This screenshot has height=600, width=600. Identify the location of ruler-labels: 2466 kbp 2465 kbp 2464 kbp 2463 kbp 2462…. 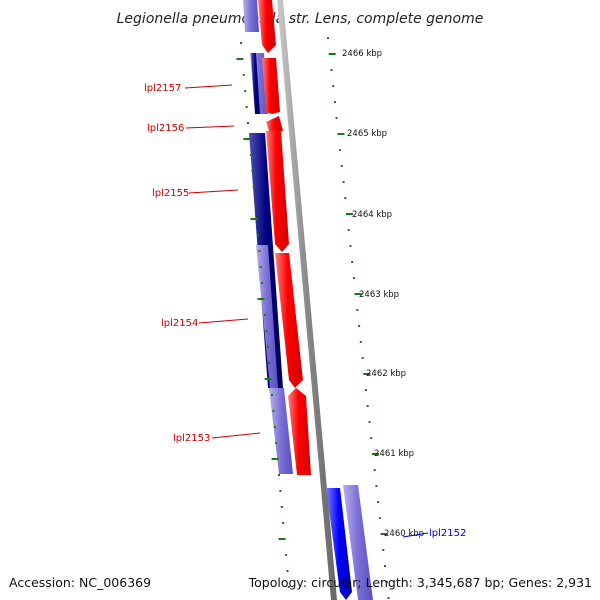
(383, 294).